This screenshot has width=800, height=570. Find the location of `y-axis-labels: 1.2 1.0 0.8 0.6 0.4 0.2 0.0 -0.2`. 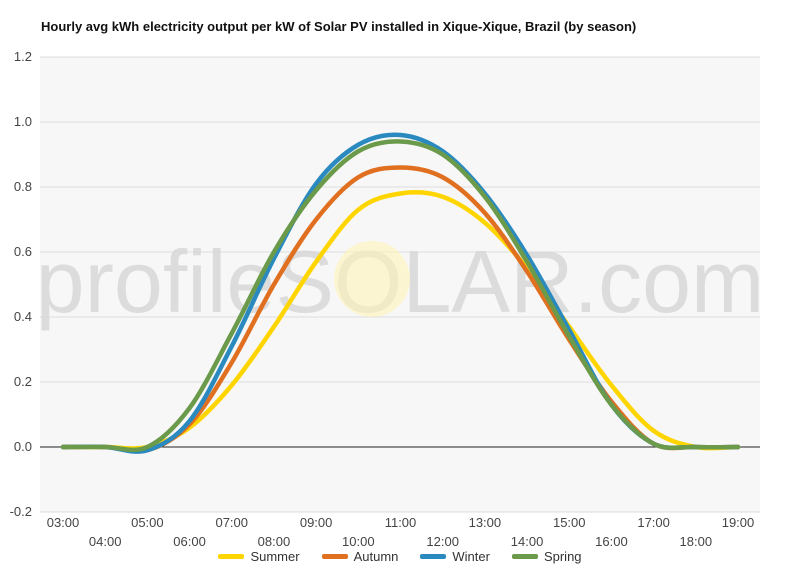

y-axis-labels: 1.2 1.0 0.8 0.6 0.4 0.2 0.0 -0.2 is located at coordinates (21, 284).